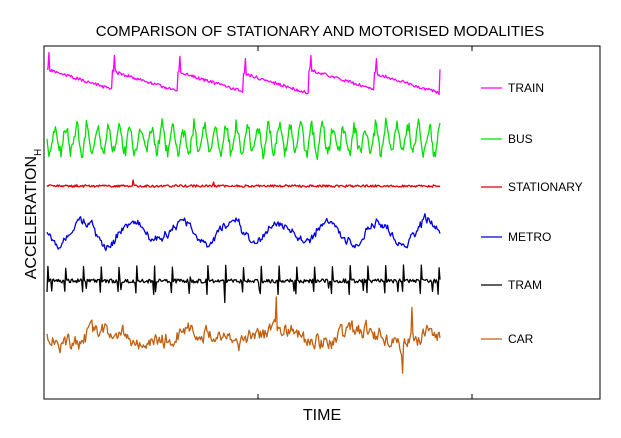 This screenshot has height=438, width=621. I want to click on legend-label-tram: TRAM, so click(525, 285).